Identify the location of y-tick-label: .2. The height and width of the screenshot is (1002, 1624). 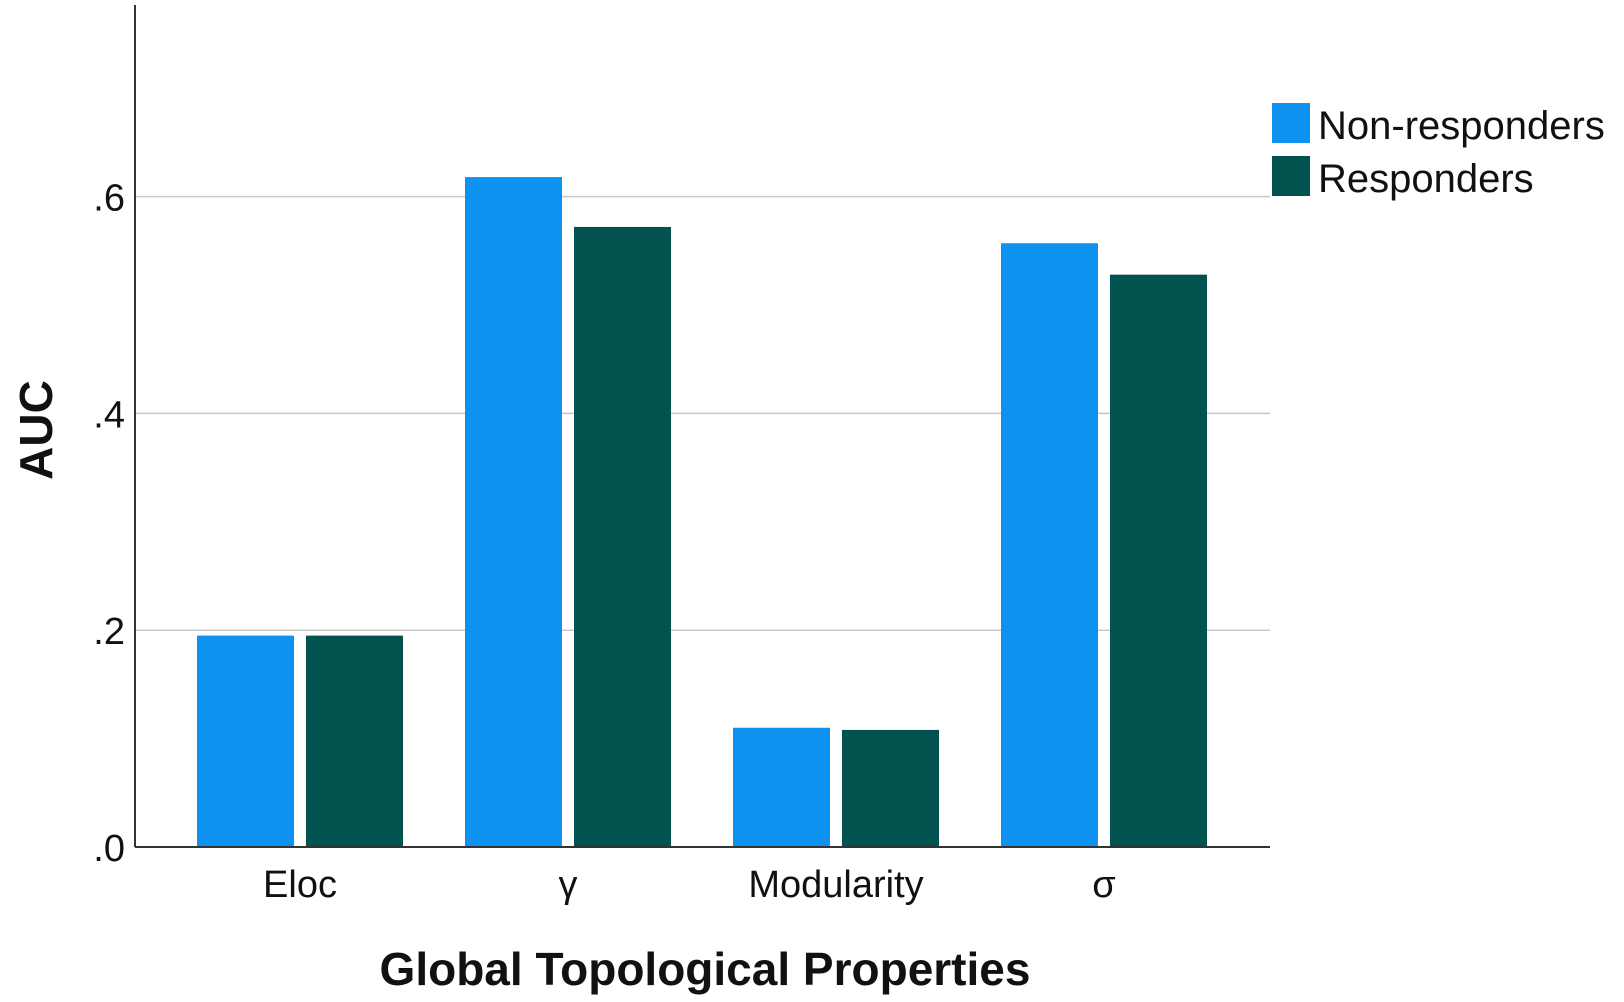
(109, 632).